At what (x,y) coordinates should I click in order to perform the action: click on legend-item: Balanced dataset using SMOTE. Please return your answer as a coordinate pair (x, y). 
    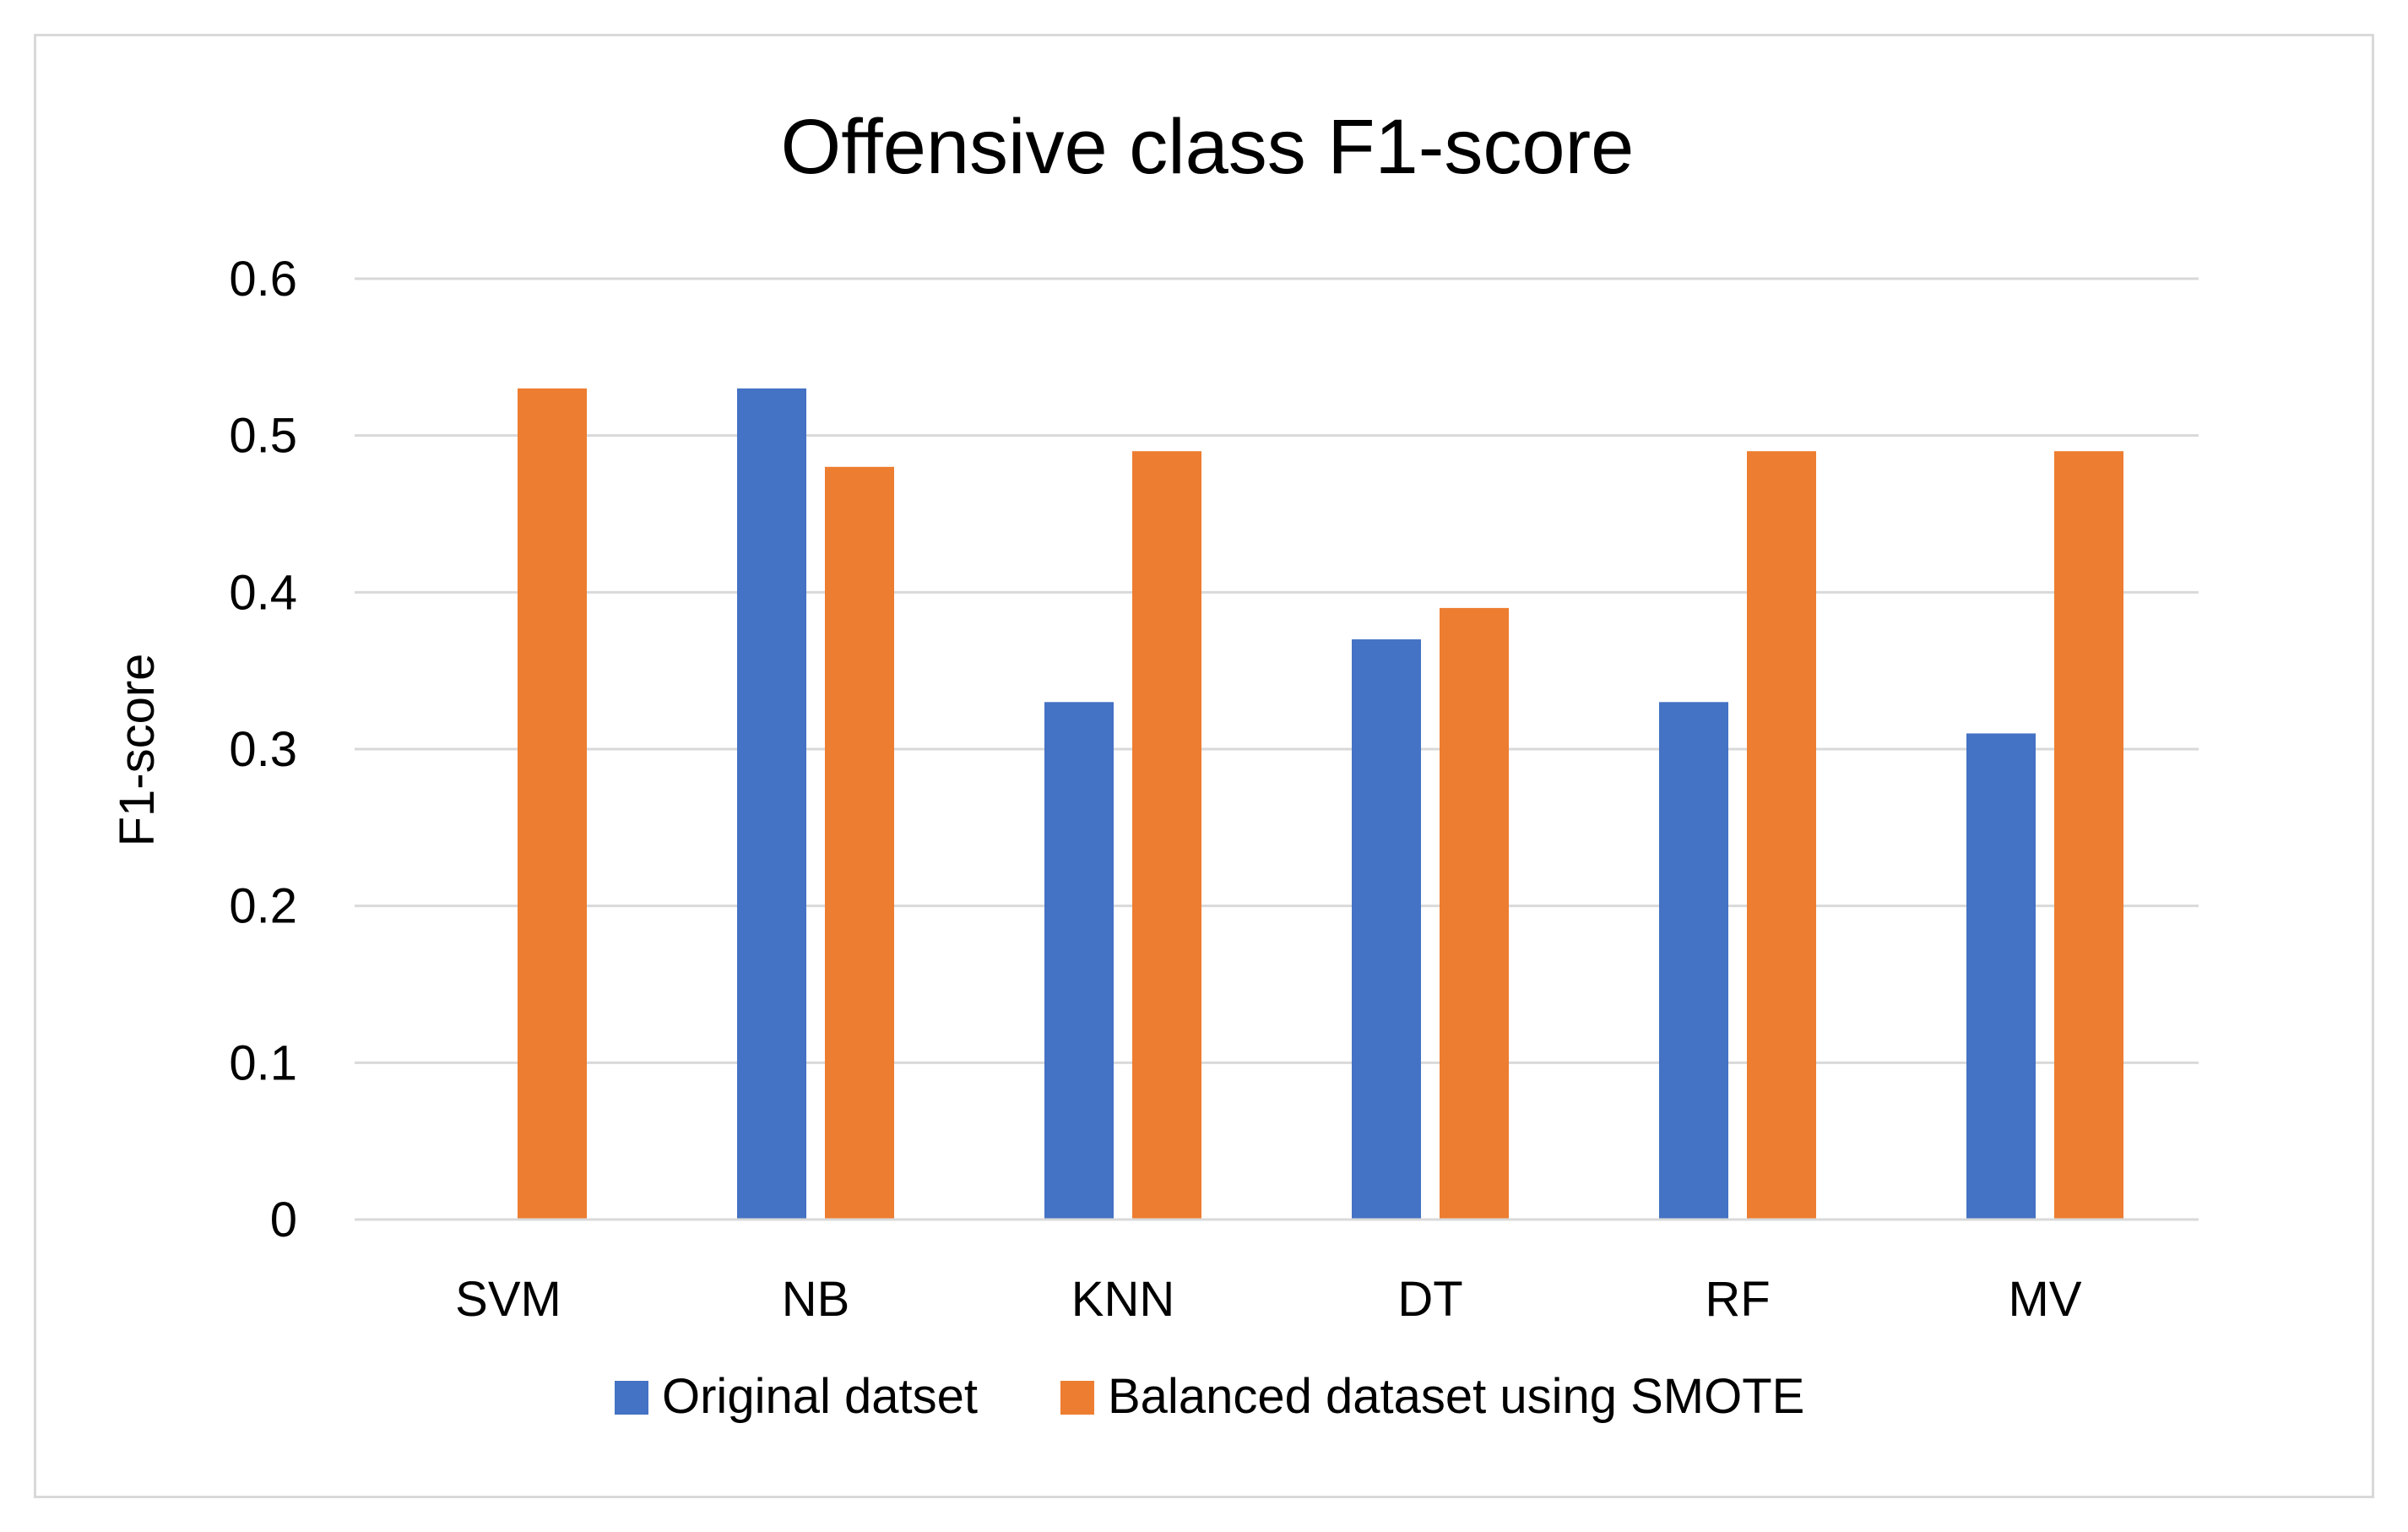
    Looking at the image, I should click on (1432, 1396).